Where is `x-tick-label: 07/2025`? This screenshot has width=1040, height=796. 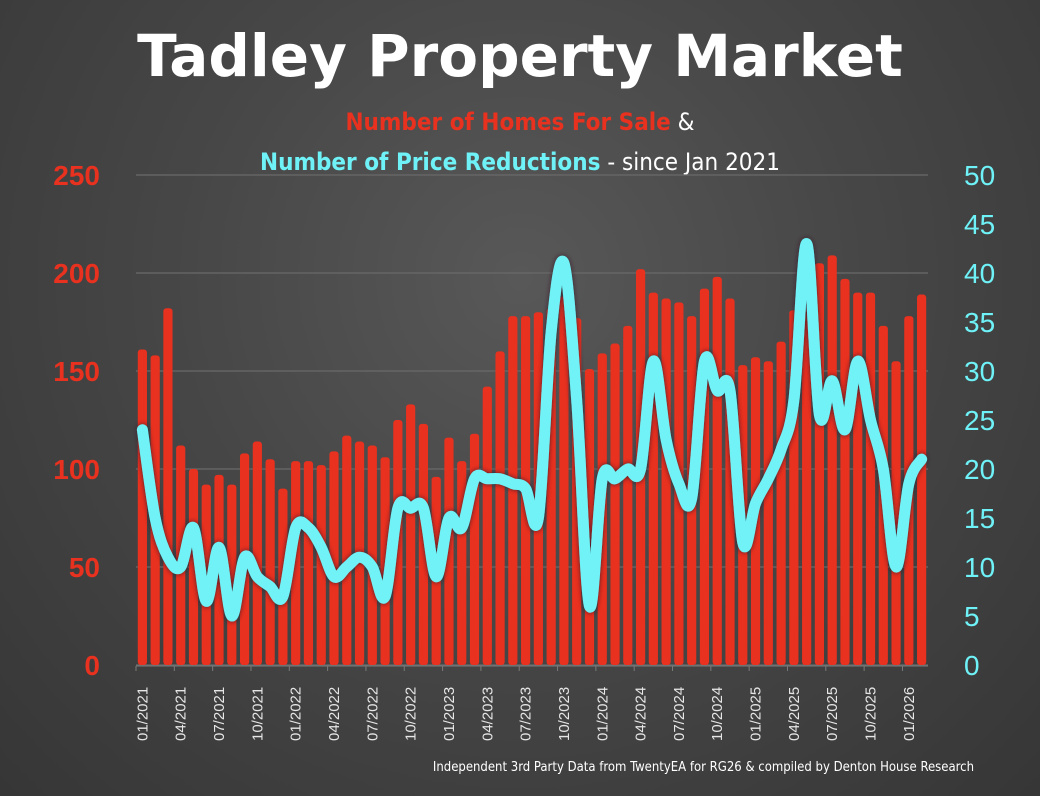 x-tick-label: 07/2025 is located at coordinates (832, 714).